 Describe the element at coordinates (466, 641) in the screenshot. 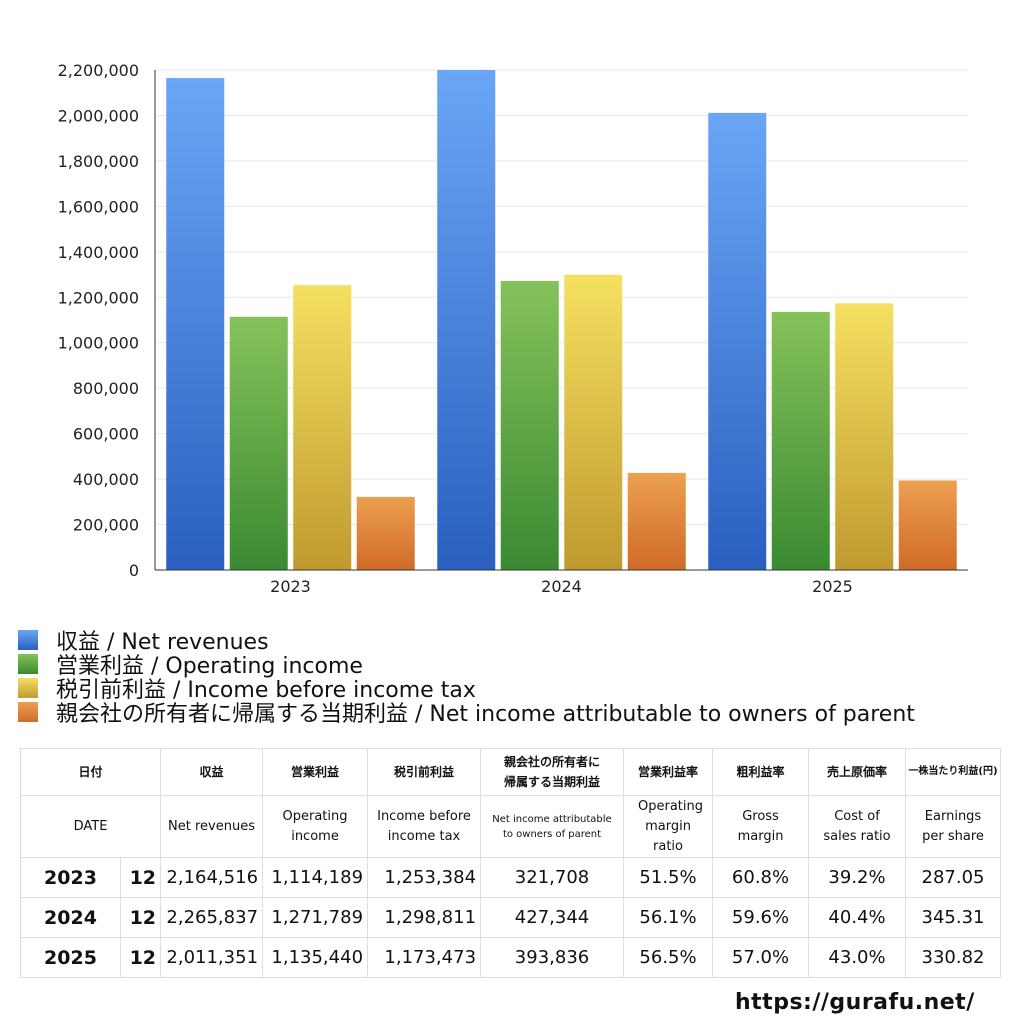

I see `legend-item: 収益 / Net revenues` at that location.